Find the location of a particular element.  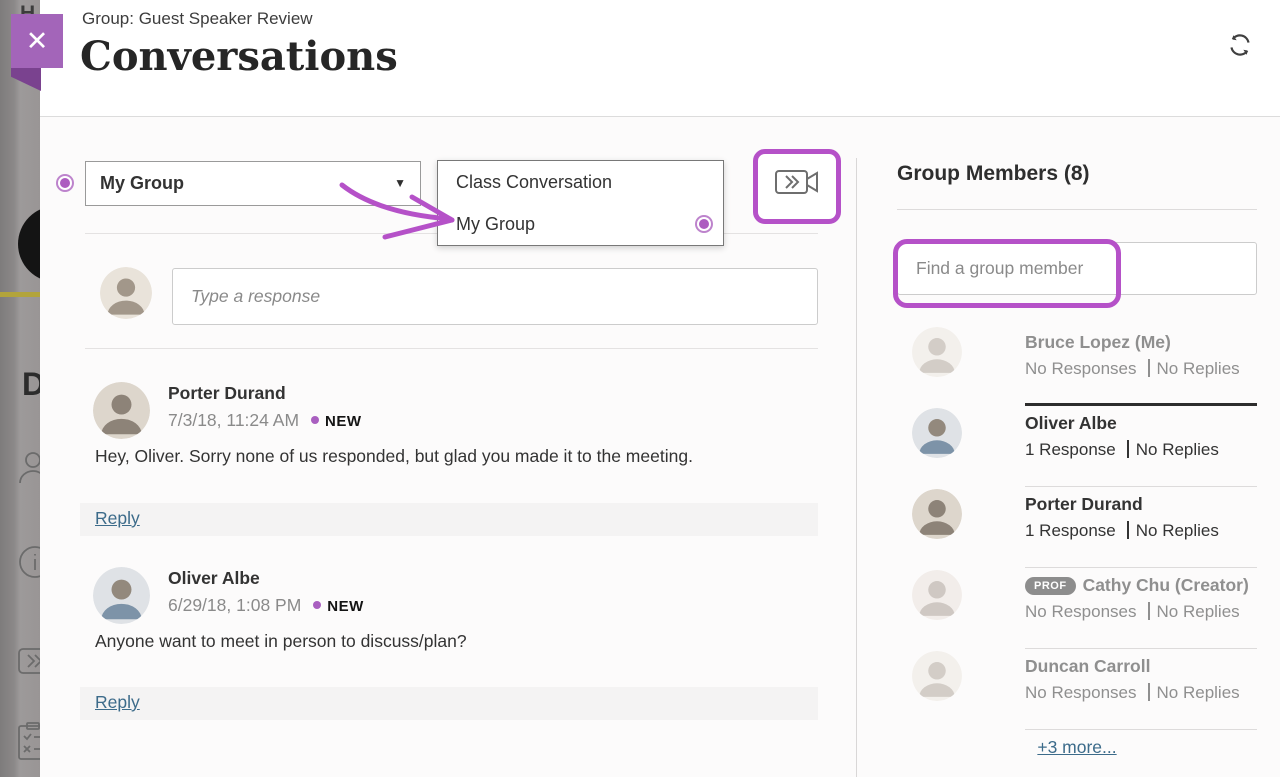

post-author-name: Oliver Albe is located at coordinates (214, 578).